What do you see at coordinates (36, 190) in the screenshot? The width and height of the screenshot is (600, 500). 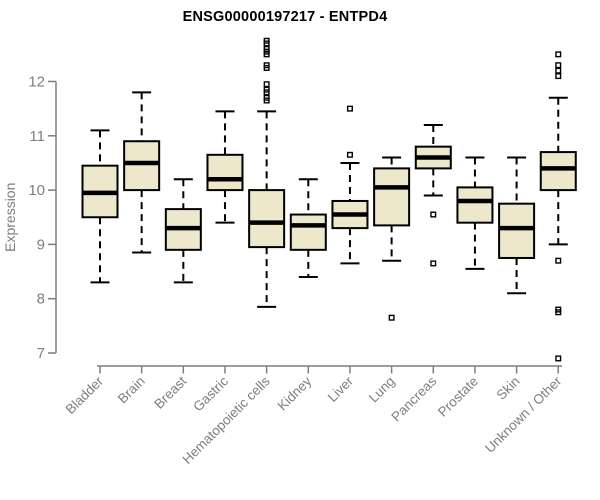 I see `y-tick-label: 10` at bounding box center [36, 190].